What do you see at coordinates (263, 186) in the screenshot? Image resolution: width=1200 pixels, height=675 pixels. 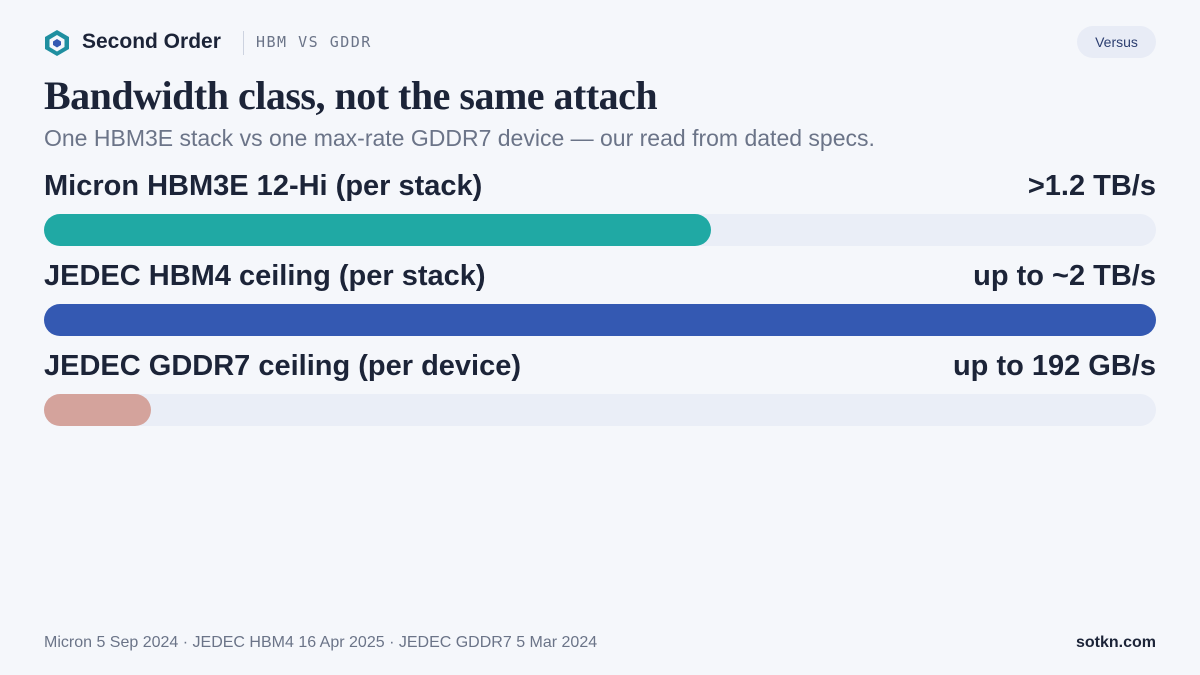 I see `bar-label: Micron HBM3E 12-Hi (per stack)` at bounding box center [263, 186].